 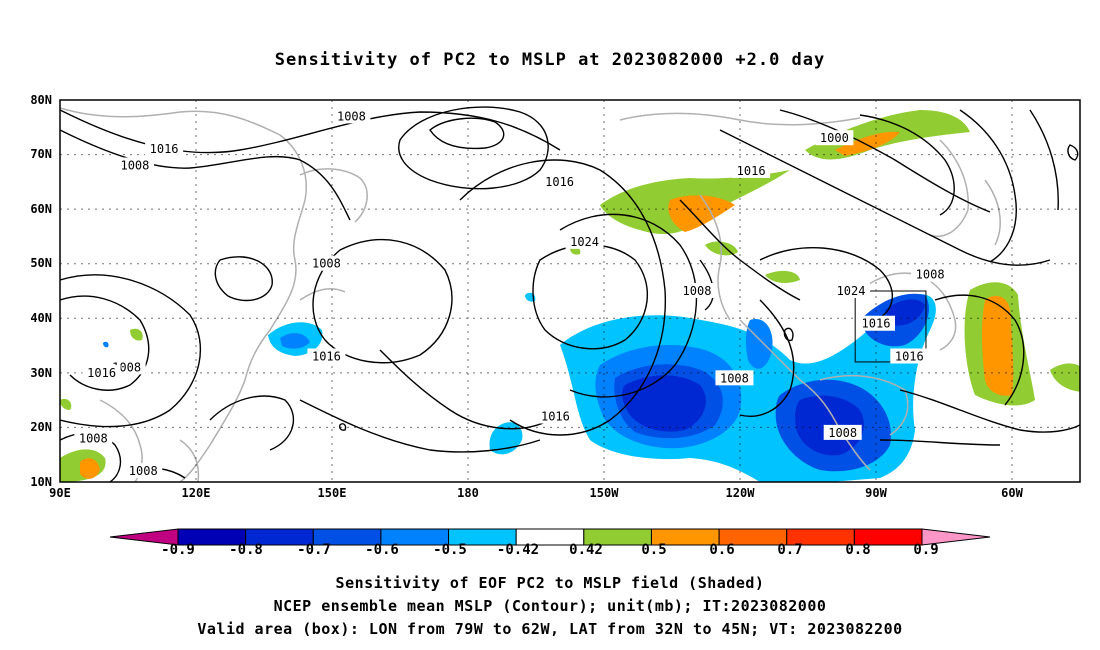 I want to click on lat-label-70n: 70N, so click(x=41, y=154).